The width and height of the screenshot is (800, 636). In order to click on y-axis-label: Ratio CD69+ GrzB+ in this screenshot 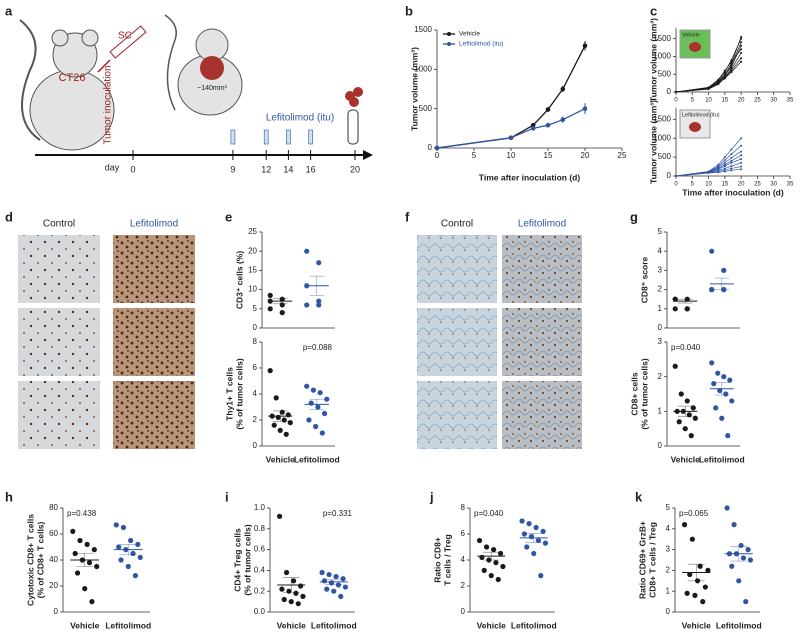, I will do `click(642, 560)`.